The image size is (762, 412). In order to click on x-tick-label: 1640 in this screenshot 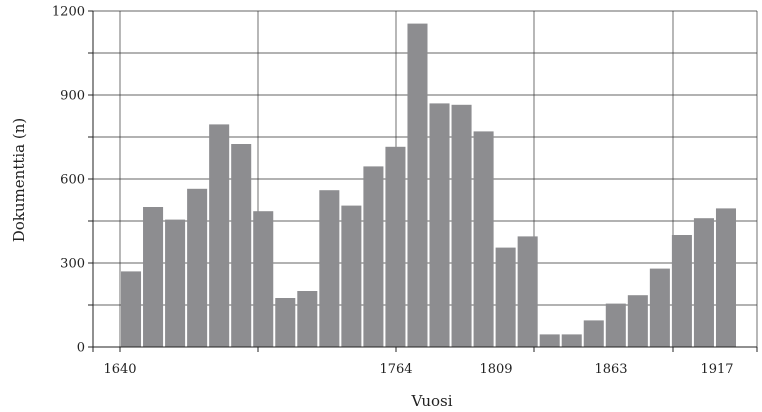, I will do `click(119, 369)`.